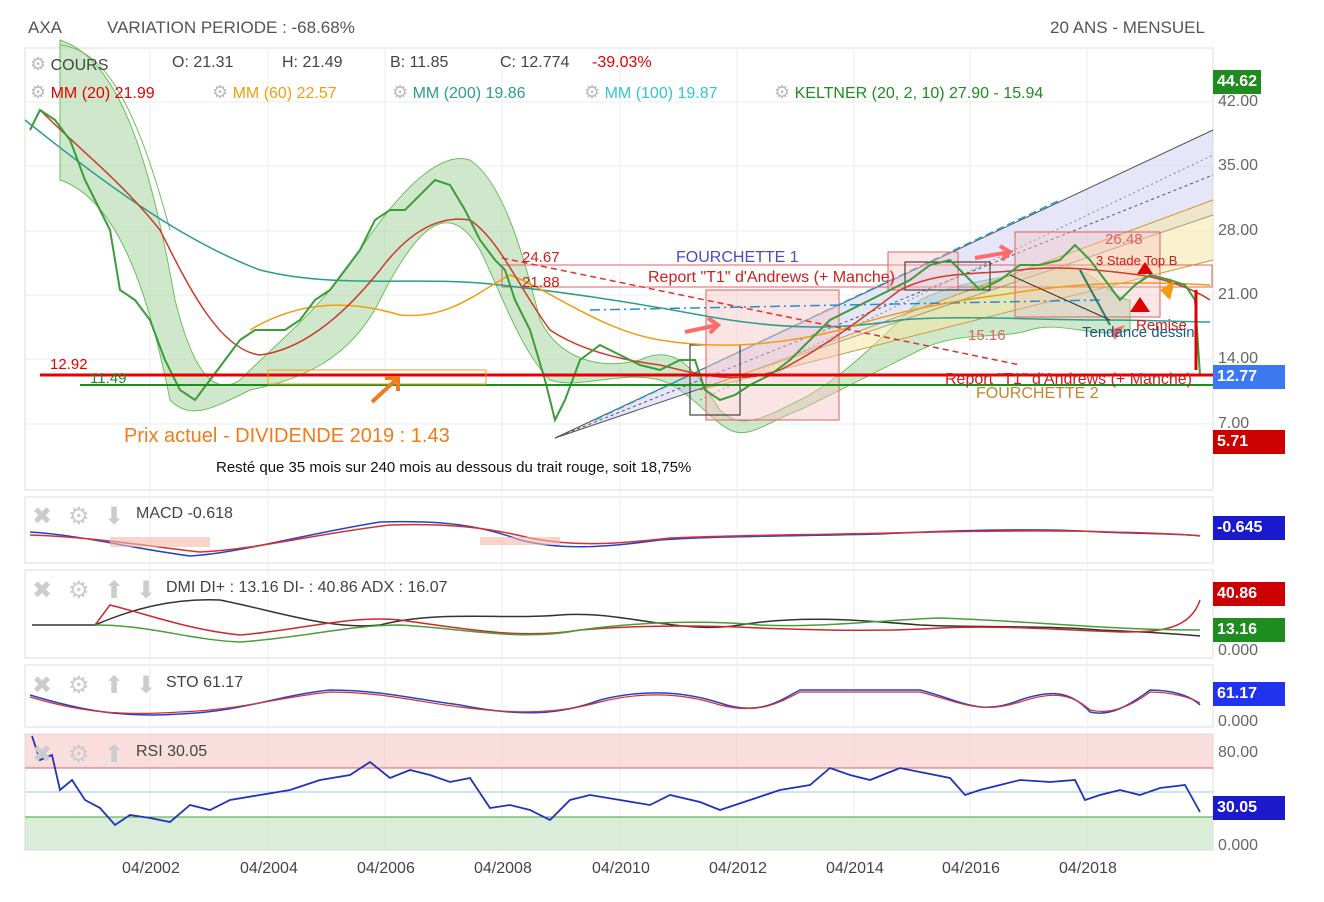 This screenshot has height=902, width=1324. What do you see at coordinates (1249, 694) in the screenshot?
I see `sto-tag: 61.17` at bounding box center [1249, 694].